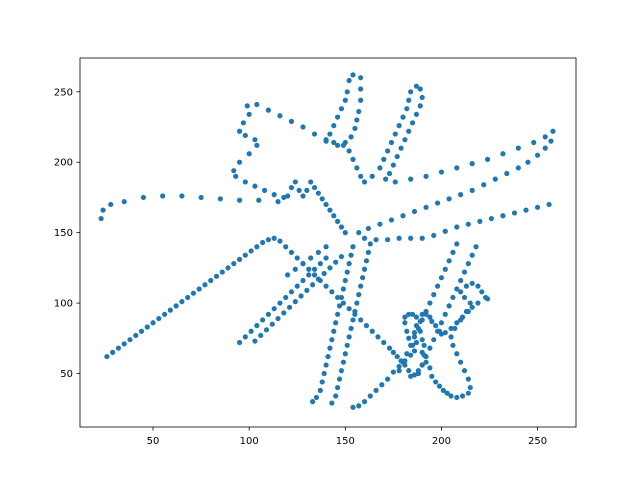 This screenshot has height=480, width=640. Describe the element at coordinates (63, 233) in the screenshot. I see `y-tick-label: 150` at that location.